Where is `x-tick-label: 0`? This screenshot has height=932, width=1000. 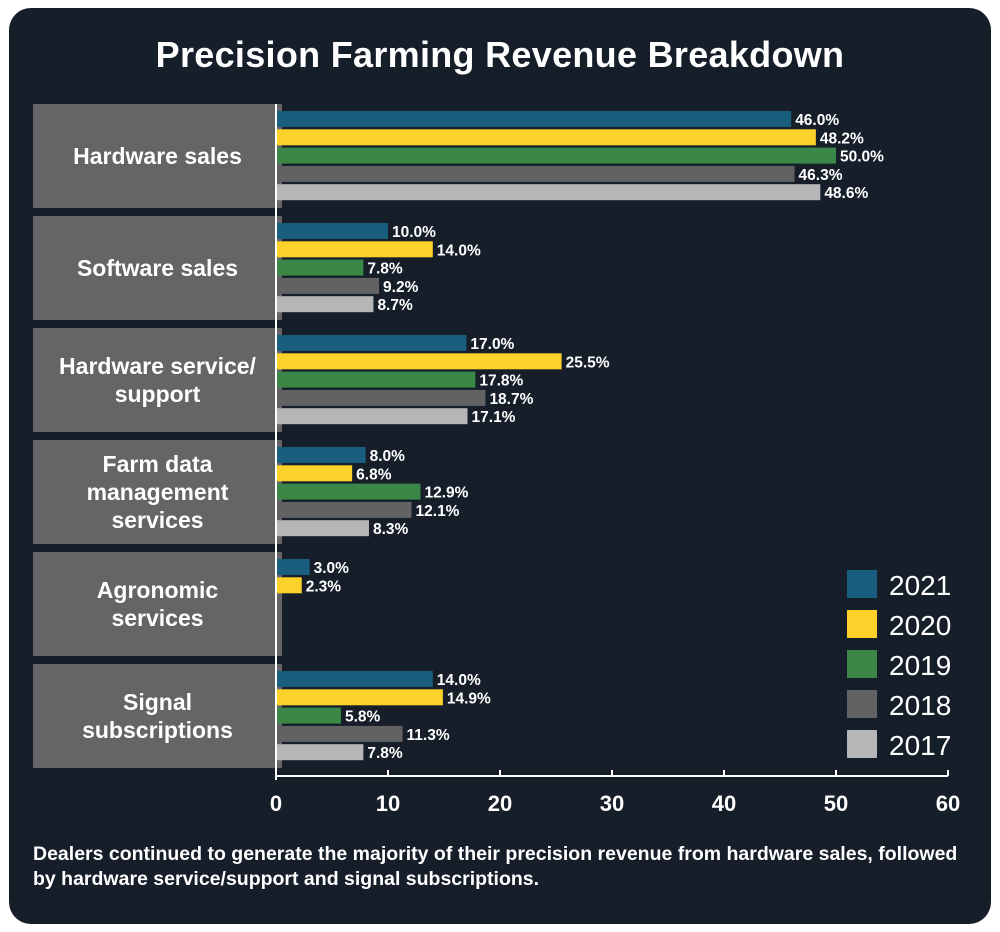 x-tick-label: 0 is located at coordinates (276, 803).